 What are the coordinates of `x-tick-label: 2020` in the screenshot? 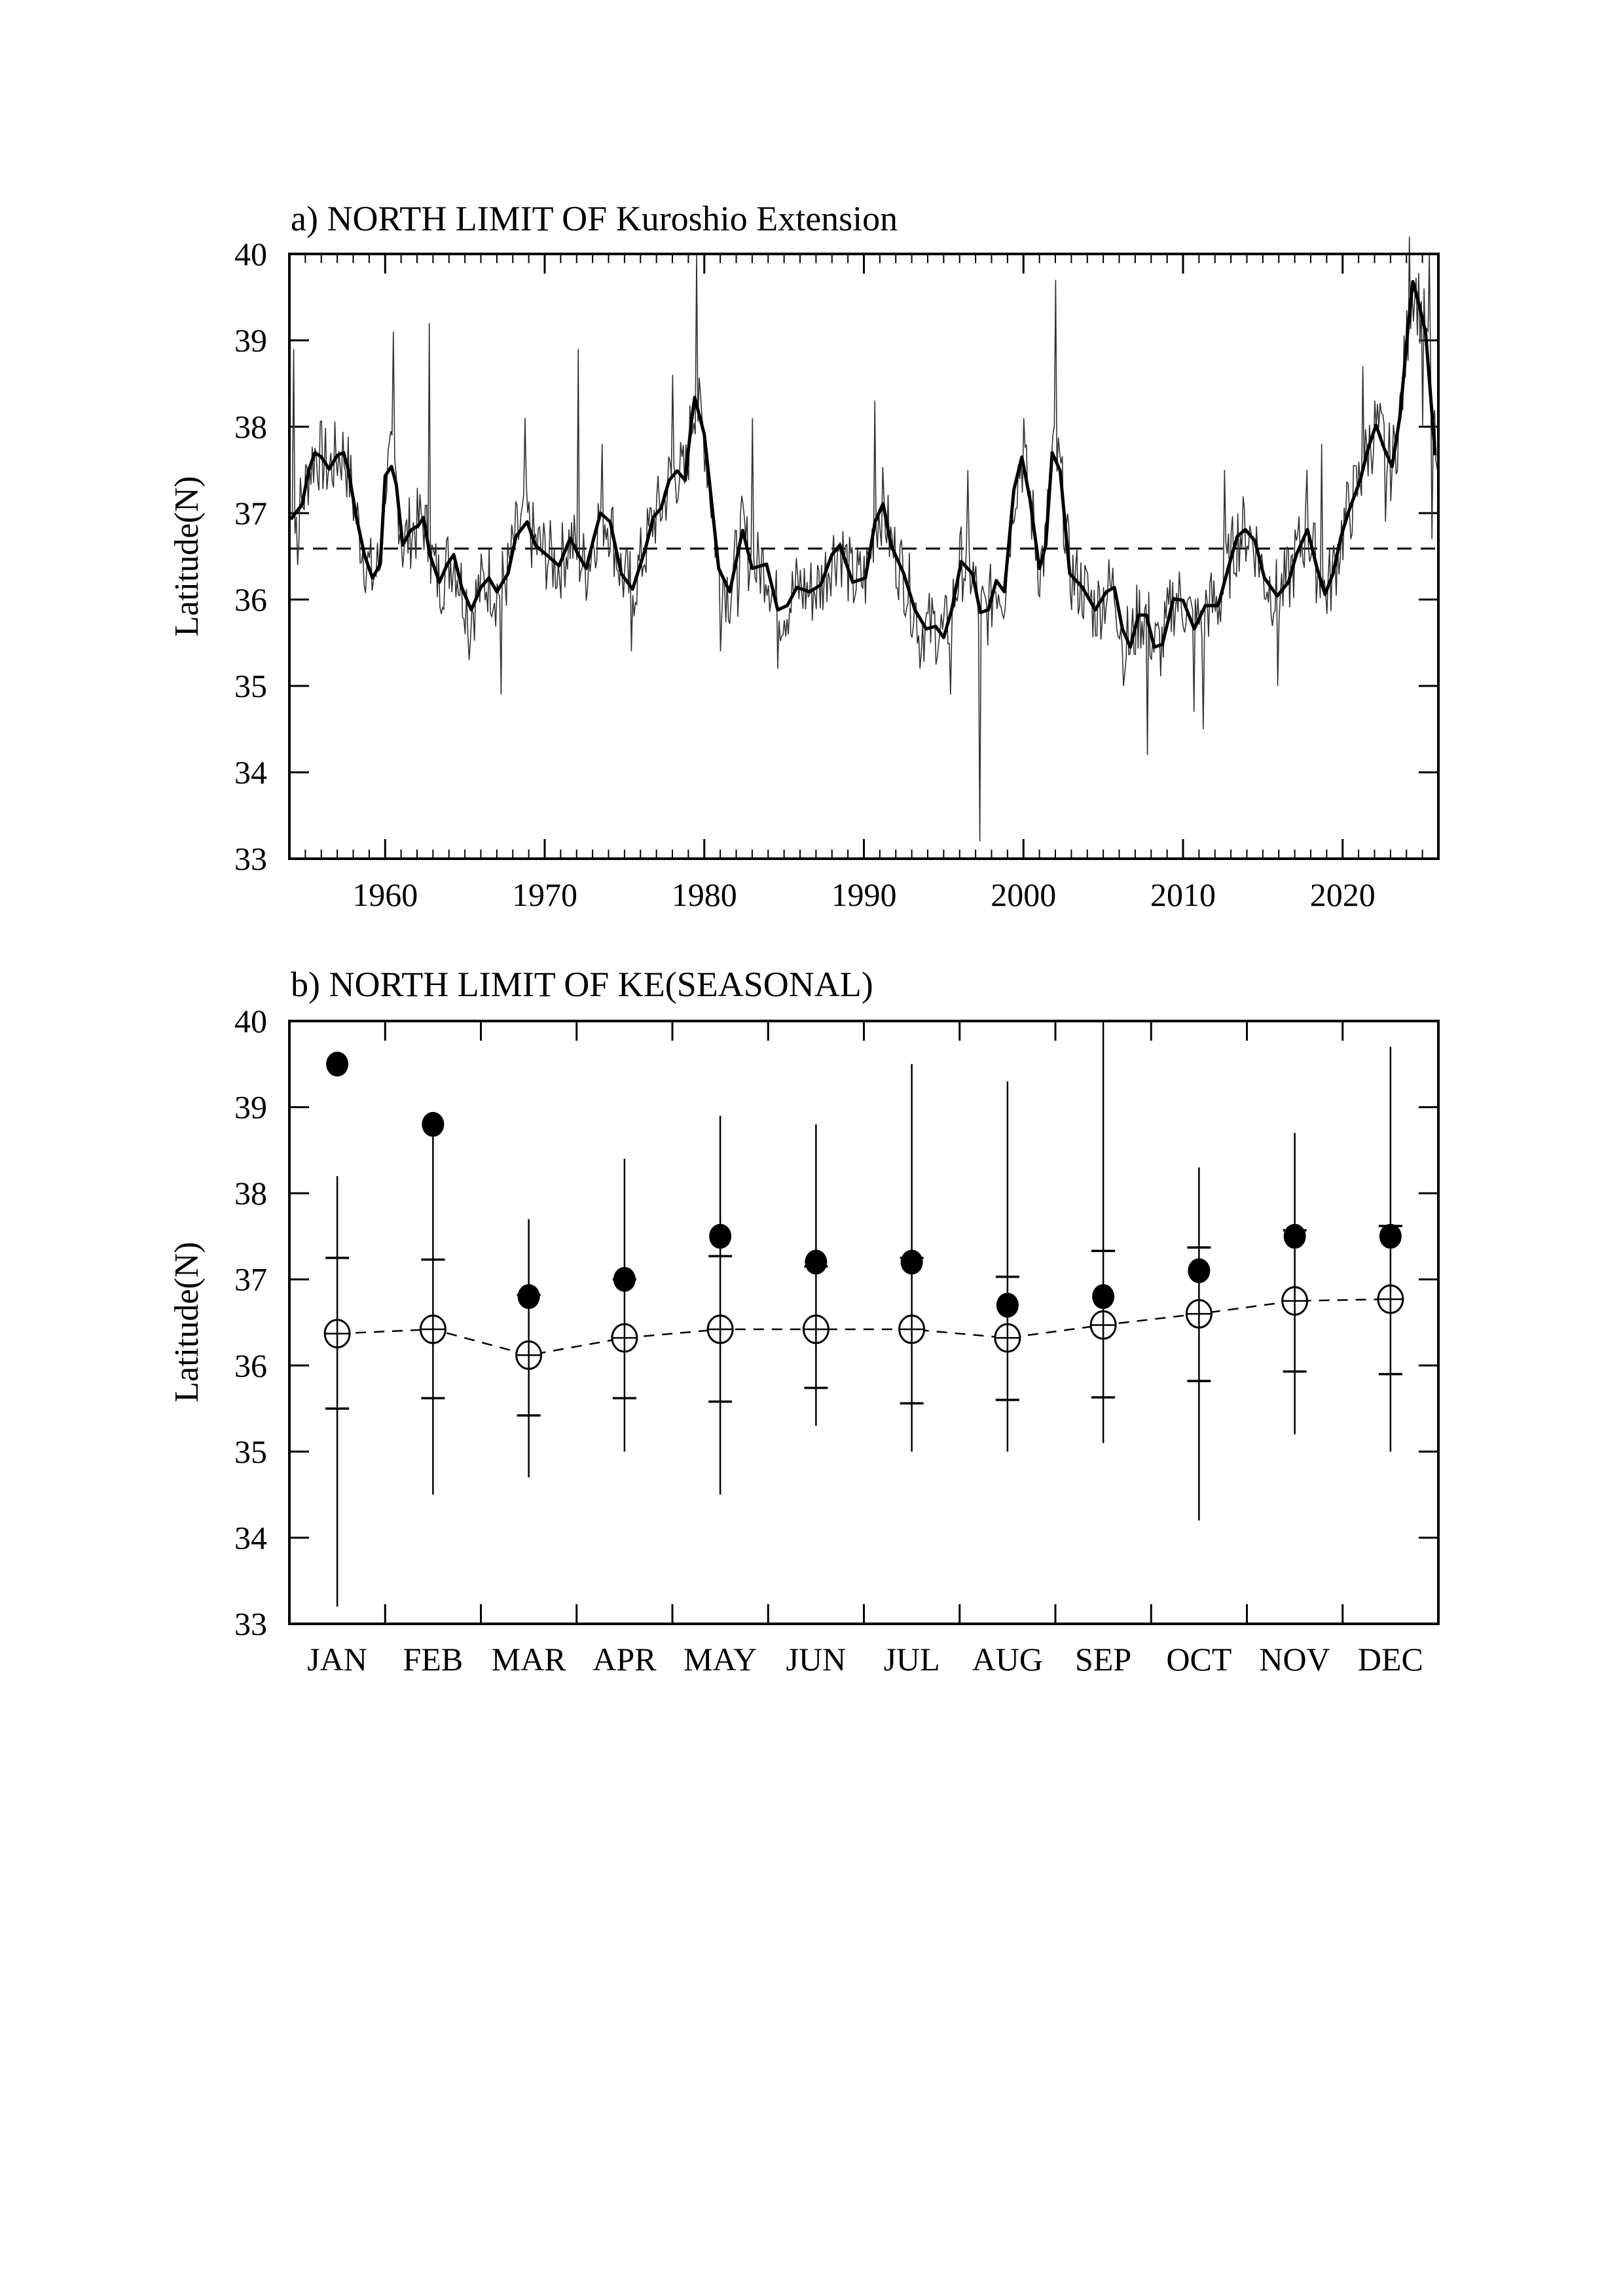 It's located at (1343, 895).